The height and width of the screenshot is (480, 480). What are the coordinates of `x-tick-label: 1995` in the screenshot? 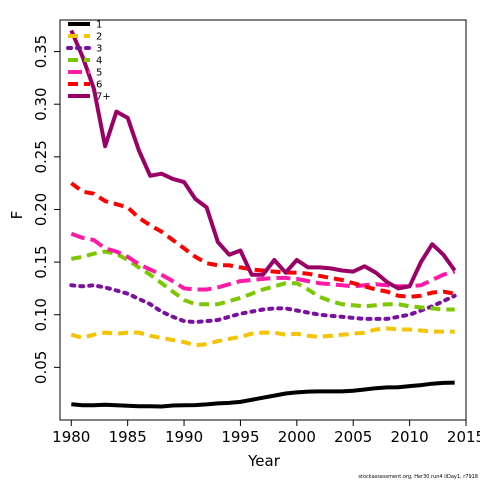 It's located at (240, 437).